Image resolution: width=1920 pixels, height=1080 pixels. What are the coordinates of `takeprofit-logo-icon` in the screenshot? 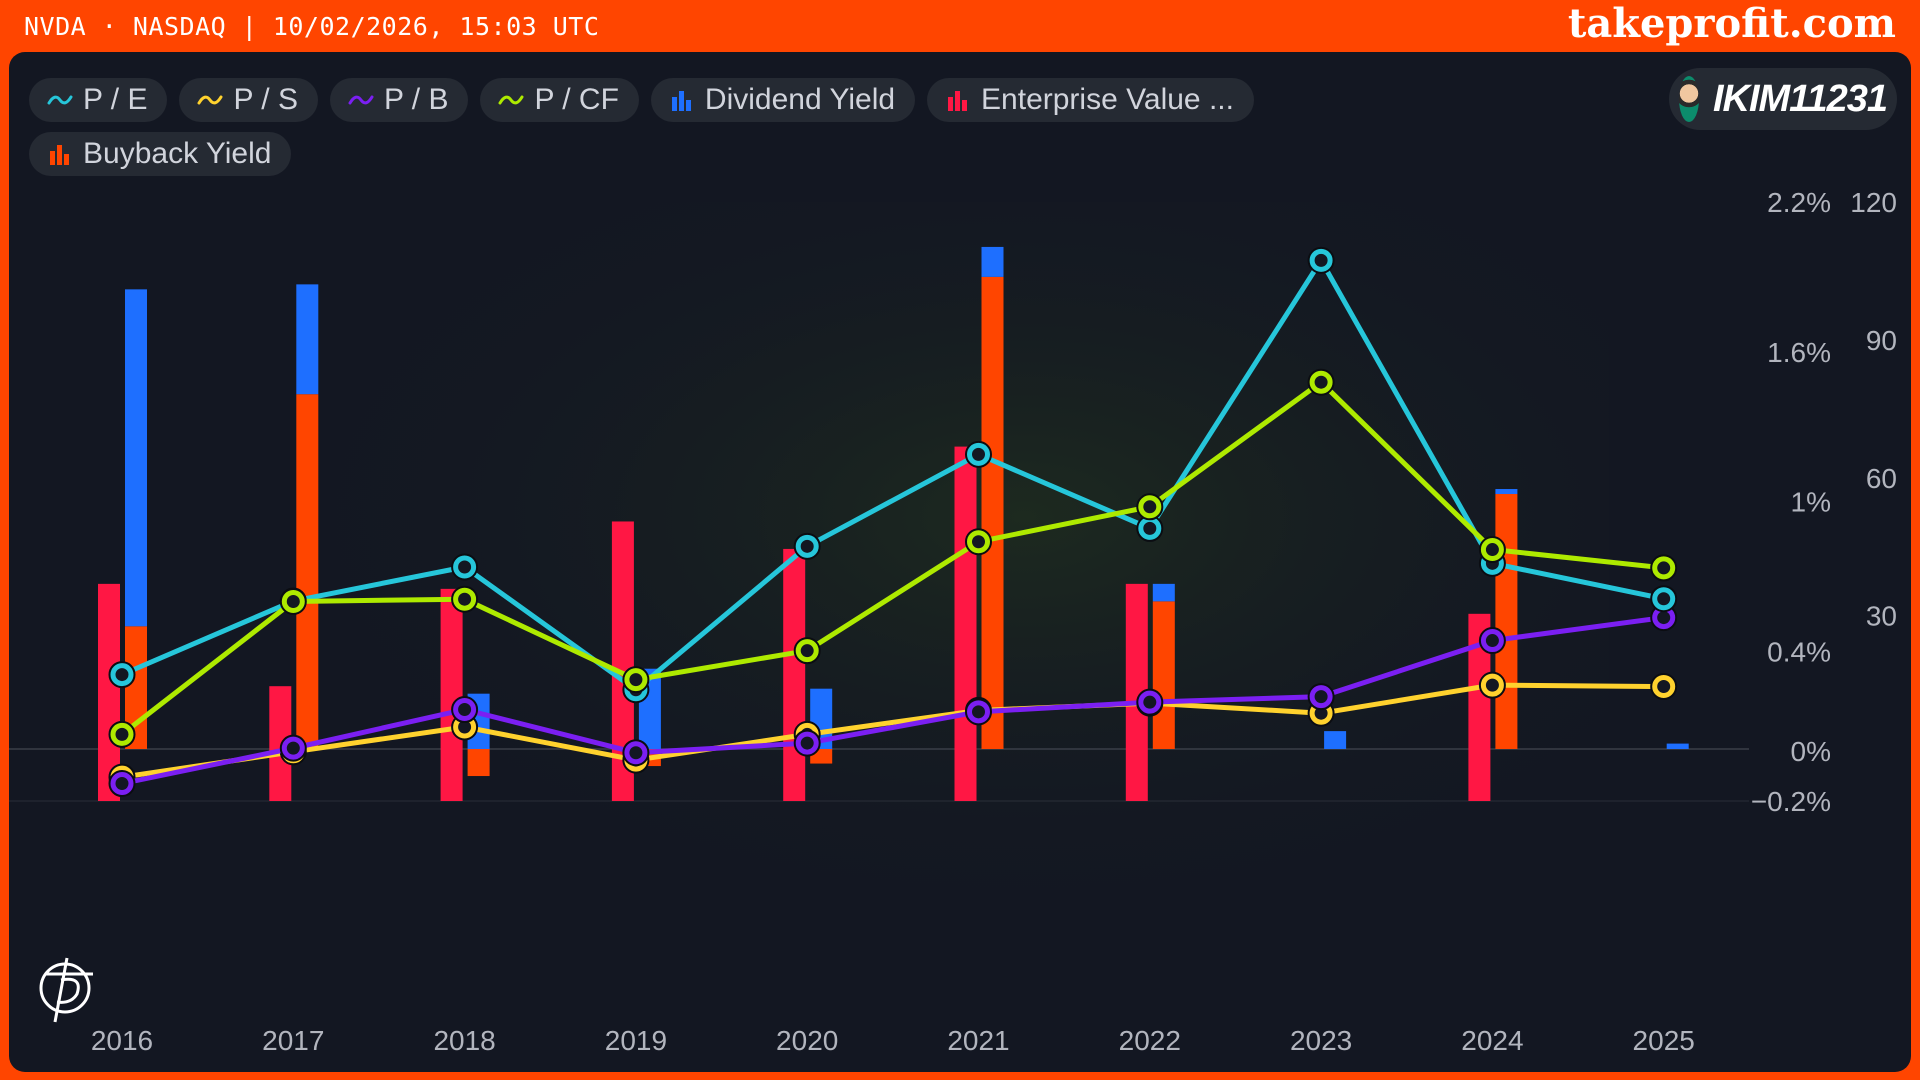 It's located at (66, 990).